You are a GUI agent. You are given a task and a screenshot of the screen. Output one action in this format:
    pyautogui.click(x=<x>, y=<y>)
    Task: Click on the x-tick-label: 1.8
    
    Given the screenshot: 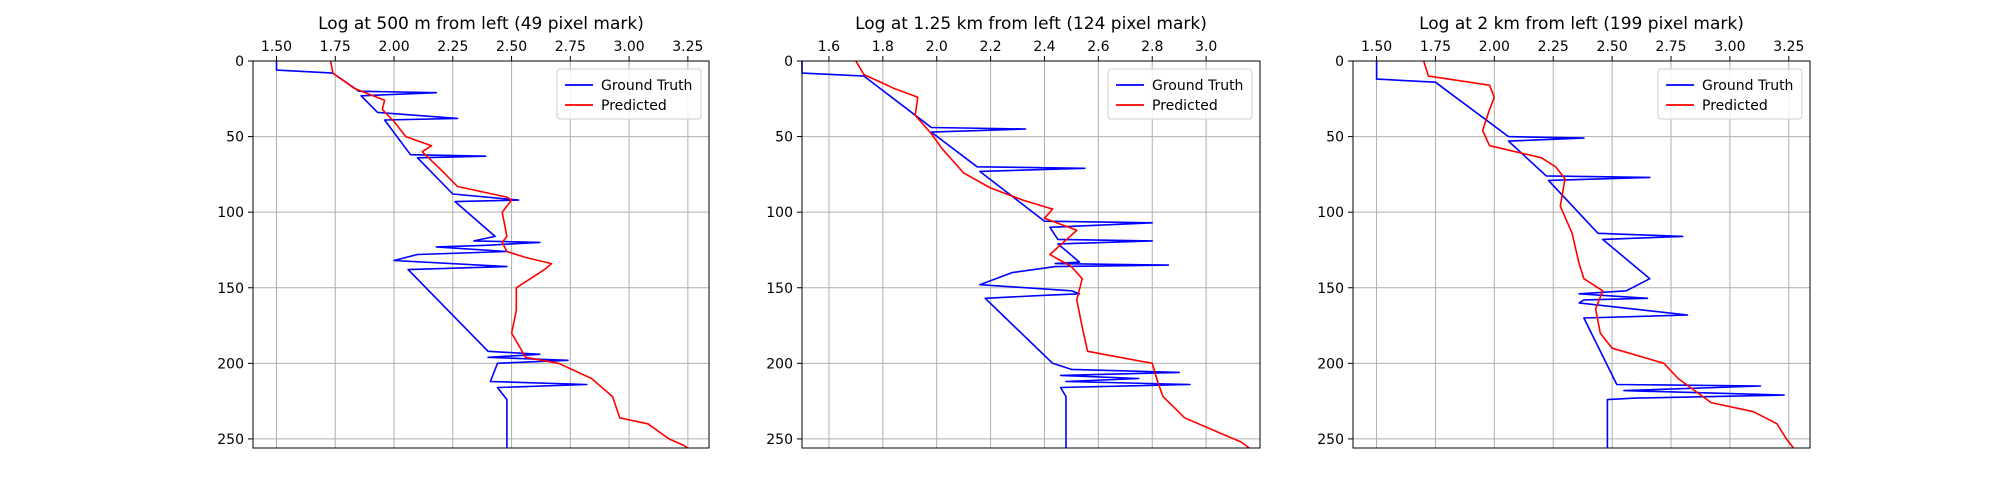 What is the action you would take?
    pyautogui.click(x=883, y=47)
    